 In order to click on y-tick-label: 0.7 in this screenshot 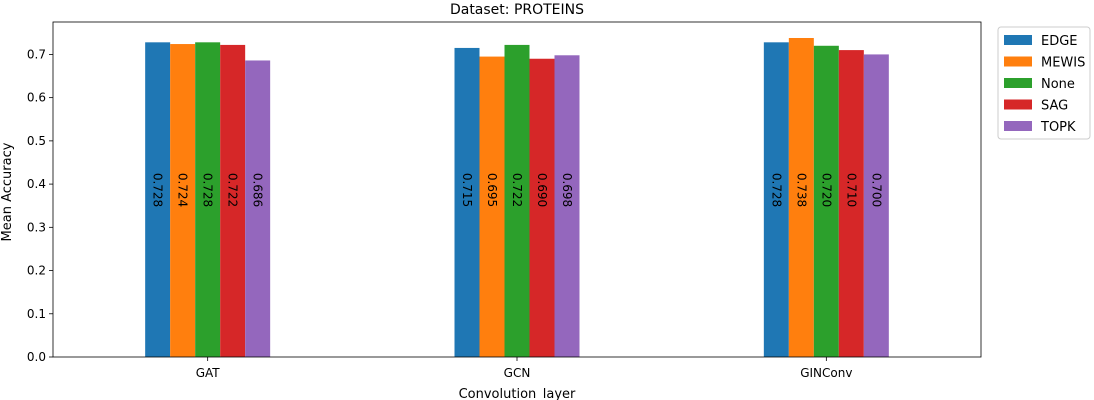, I will do `click(36, 54)`.